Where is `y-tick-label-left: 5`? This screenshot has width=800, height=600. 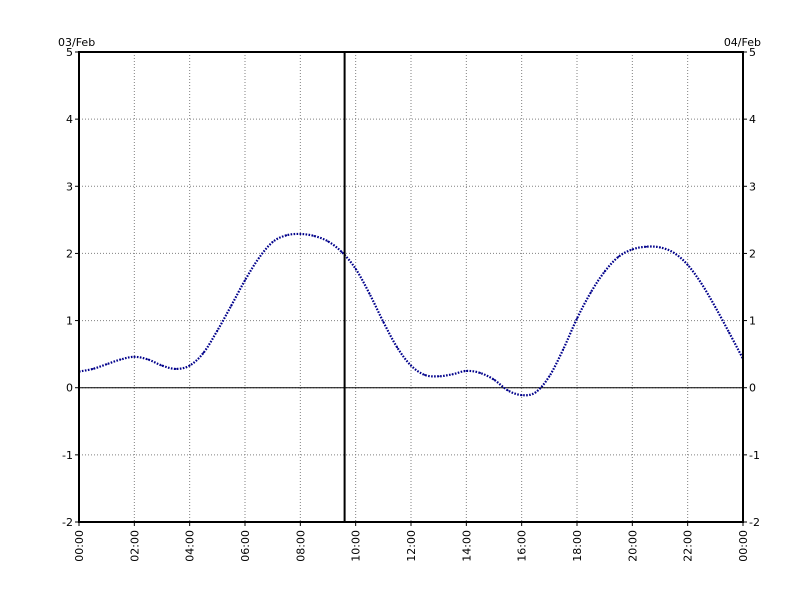 y-tick-label-left: 5 is located at coordinates (69, 52).